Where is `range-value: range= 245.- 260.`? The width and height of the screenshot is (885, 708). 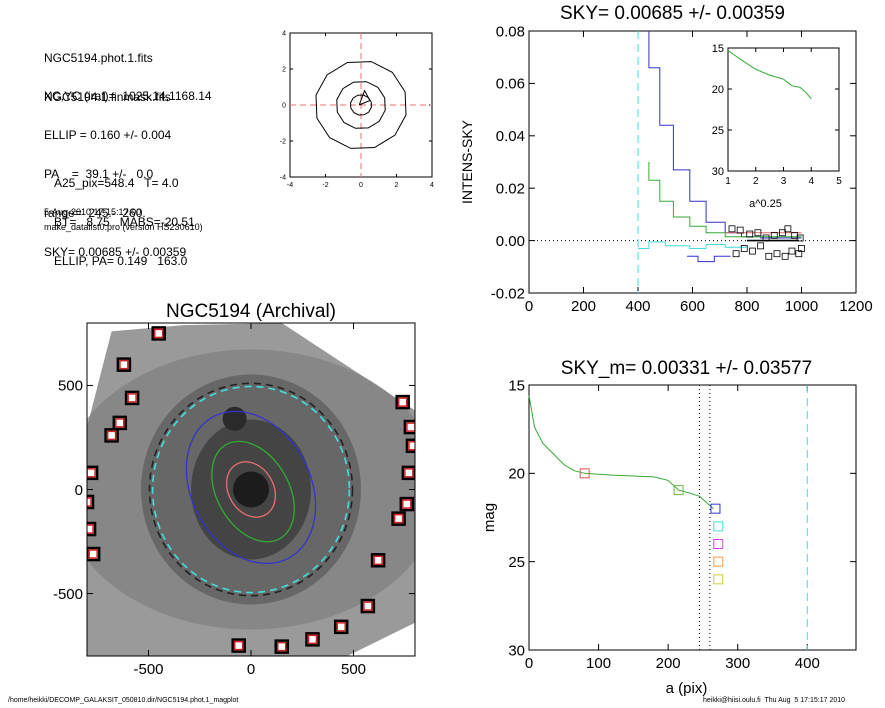 range-value: range= 245.- 260. is located at coordinates (95, 213).